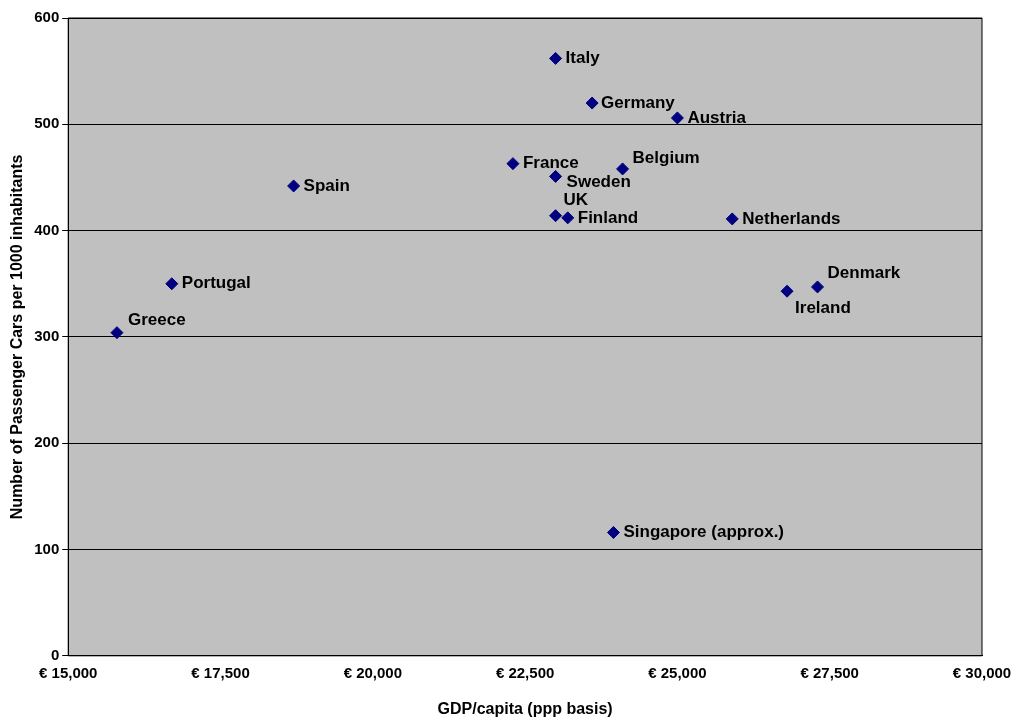 The image size is (1016, 727). I want to click on series-label: Singapore (approx.), so click(704, 532).